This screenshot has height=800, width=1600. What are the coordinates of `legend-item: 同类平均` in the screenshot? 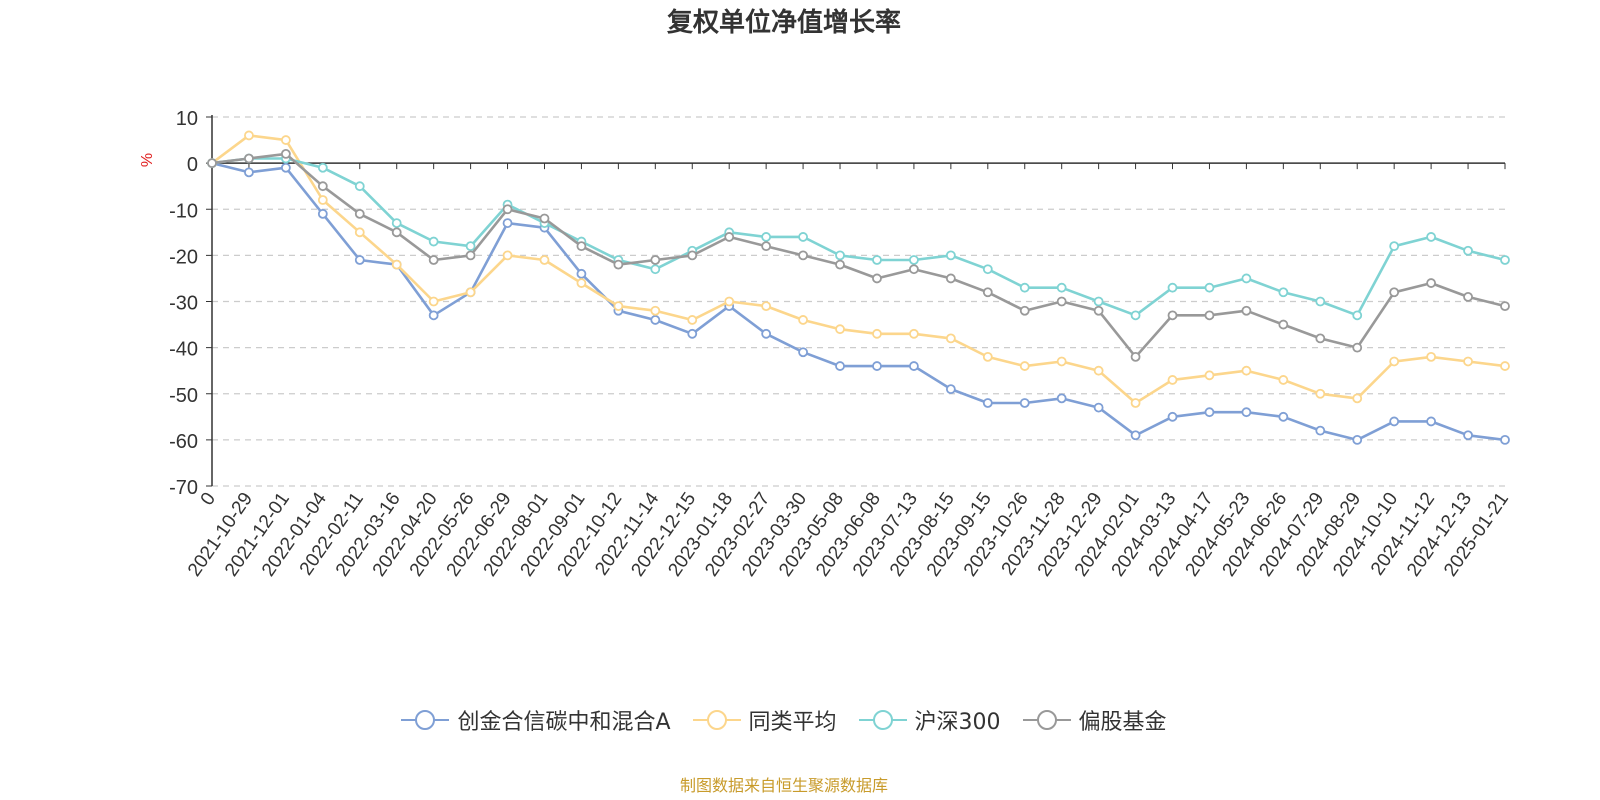 It's located at (764, 720).